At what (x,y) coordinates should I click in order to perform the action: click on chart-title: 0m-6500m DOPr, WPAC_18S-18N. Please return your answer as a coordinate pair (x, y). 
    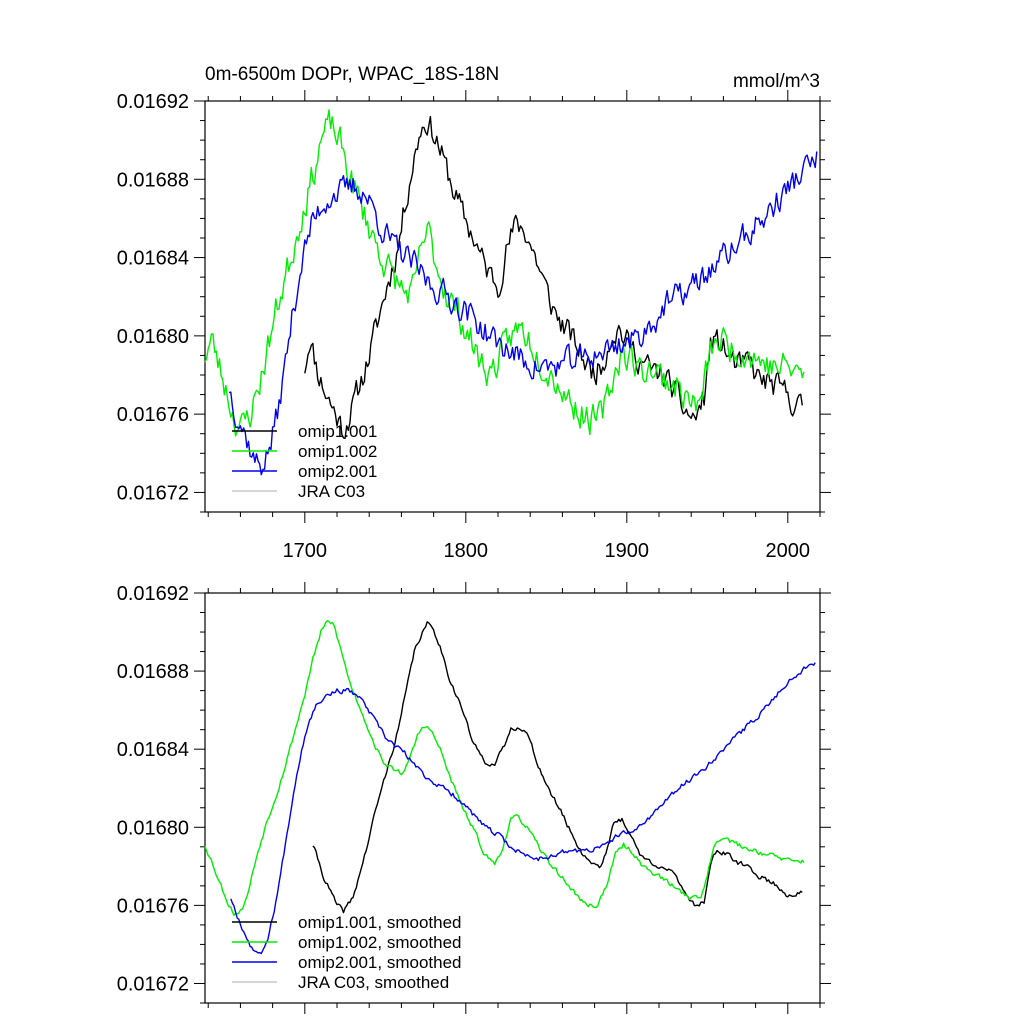
    Looking at the image, I should click on (352, 74).